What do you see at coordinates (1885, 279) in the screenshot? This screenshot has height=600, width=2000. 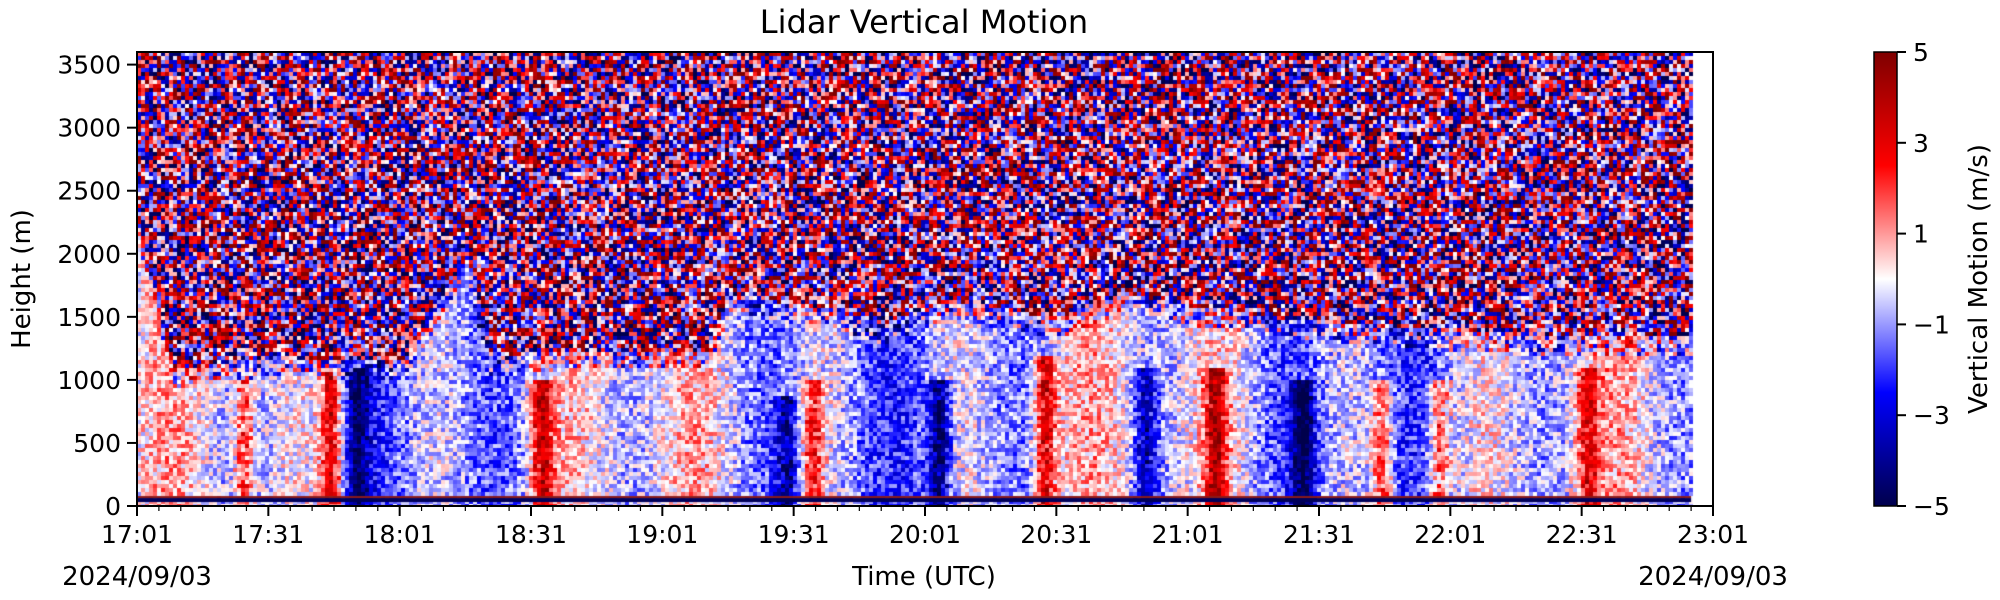 I see `colorbar` at bounding box center [1885, 279].